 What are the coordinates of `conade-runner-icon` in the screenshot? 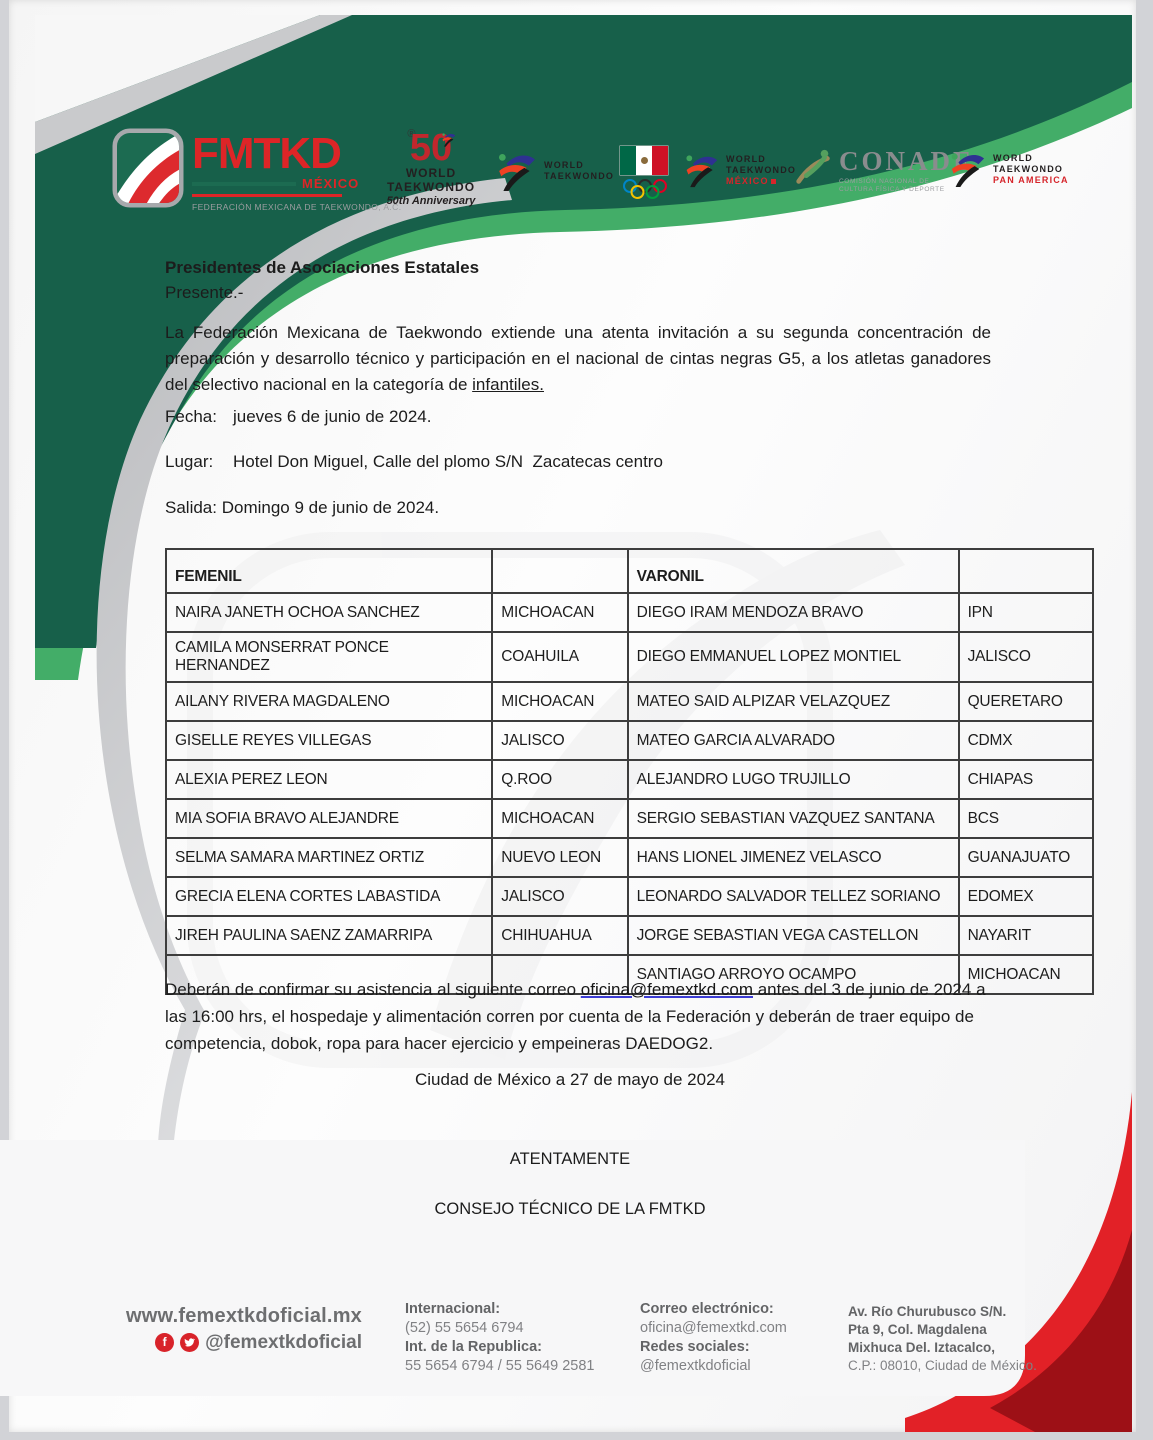 It's located at (813, 166).